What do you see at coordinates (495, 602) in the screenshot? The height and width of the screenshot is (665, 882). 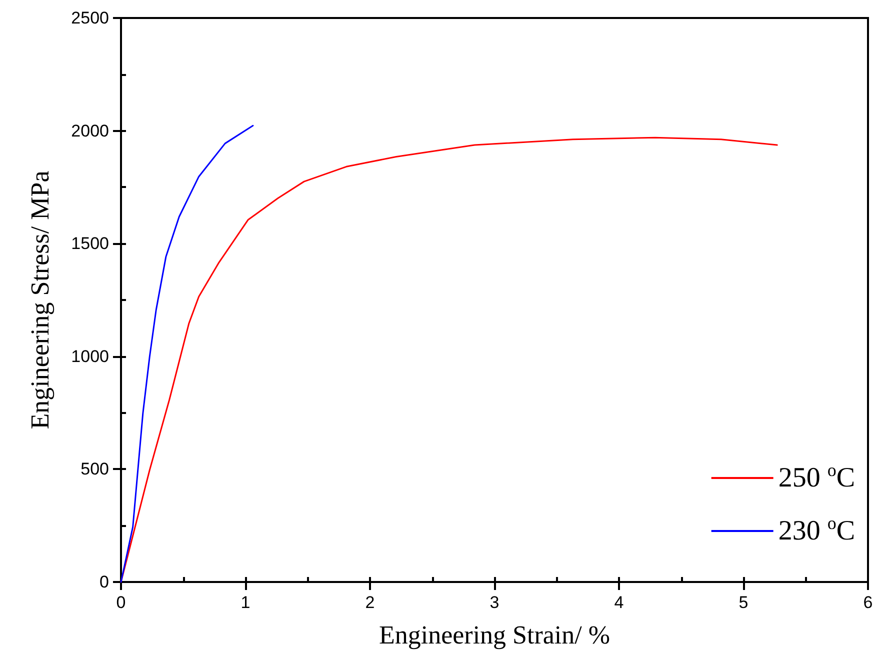 I see `x-tick-label: 3` at bounding box center [495, 602].